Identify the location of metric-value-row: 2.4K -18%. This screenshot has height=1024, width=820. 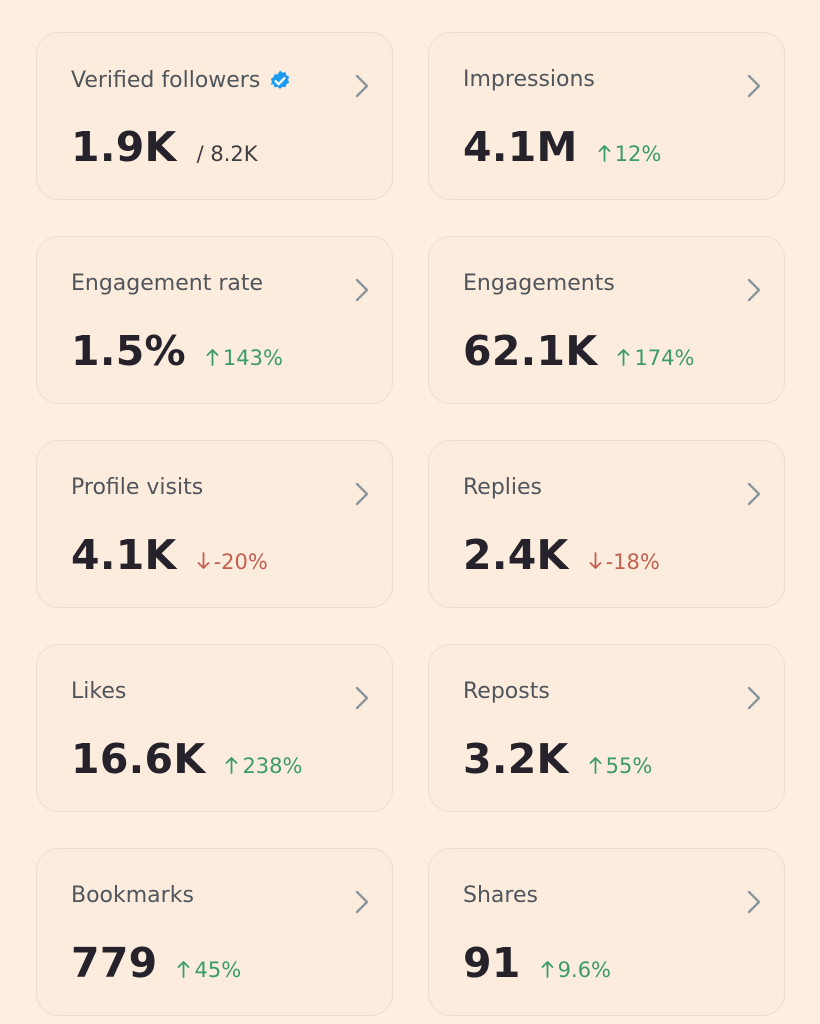
(561, 555).